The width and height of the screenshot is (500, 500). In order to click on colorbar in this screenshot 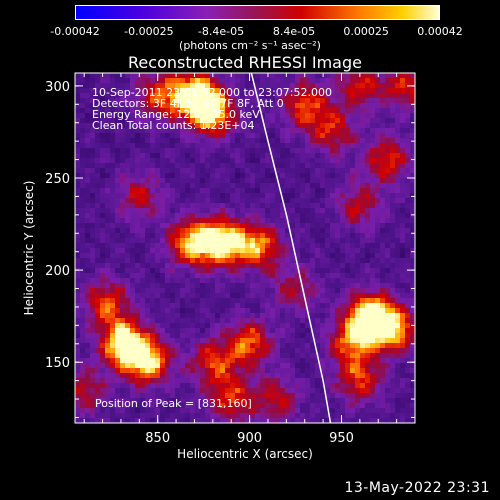, I will do `click(257, 12)`.